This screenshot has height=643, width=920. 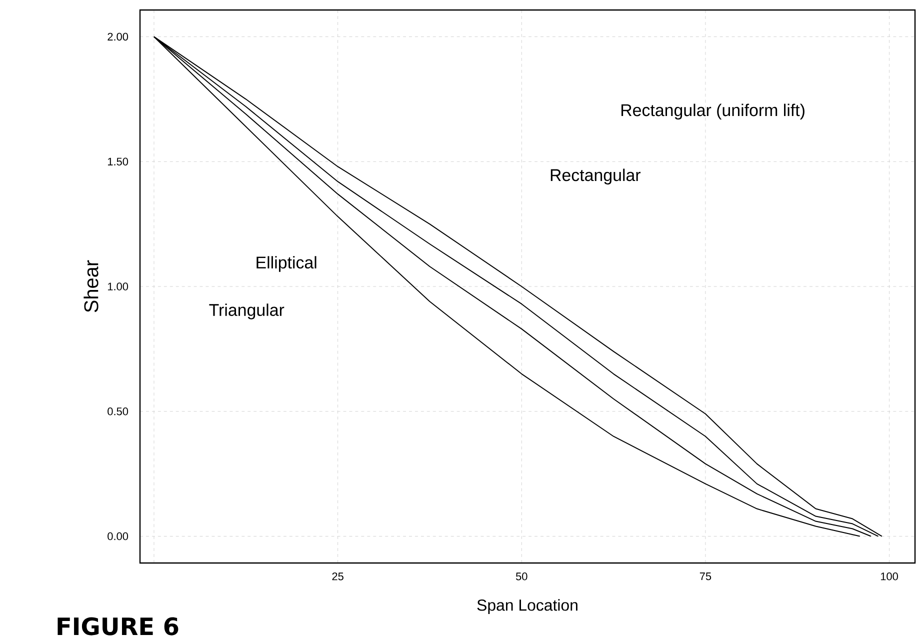 What do you see at coordinates (91, 286) in the screenshot?
I see `y-axis-title: Shear` at bounding box center [91, 286].